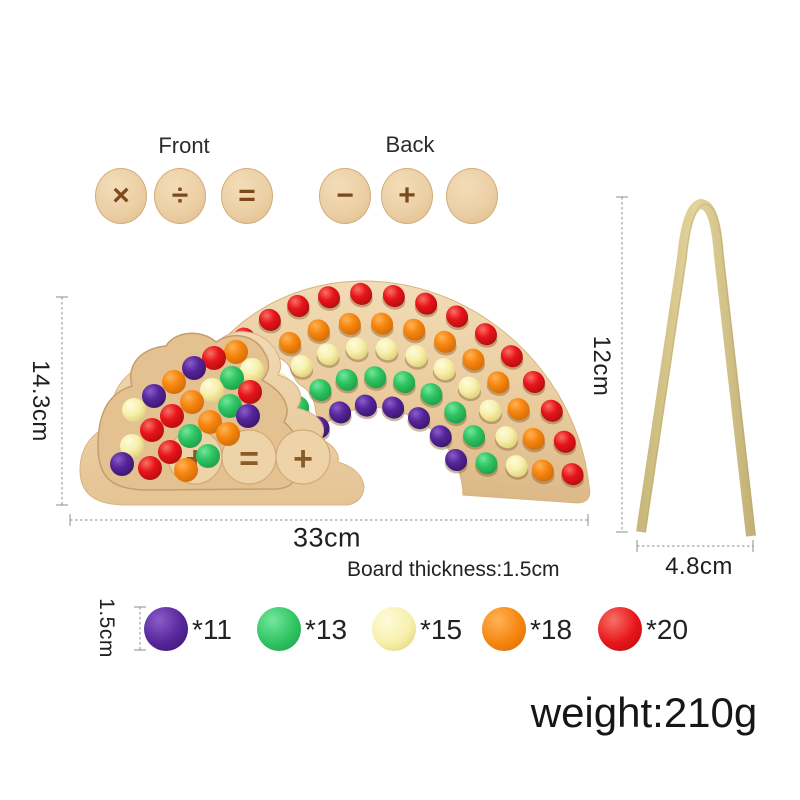 Image resolution: width=800 pixels, height=800 pixels. What do you see at coordinates (121, 196) in the screenshot?
I see `front-disc-1: ×` at bounding box center [121, 196].